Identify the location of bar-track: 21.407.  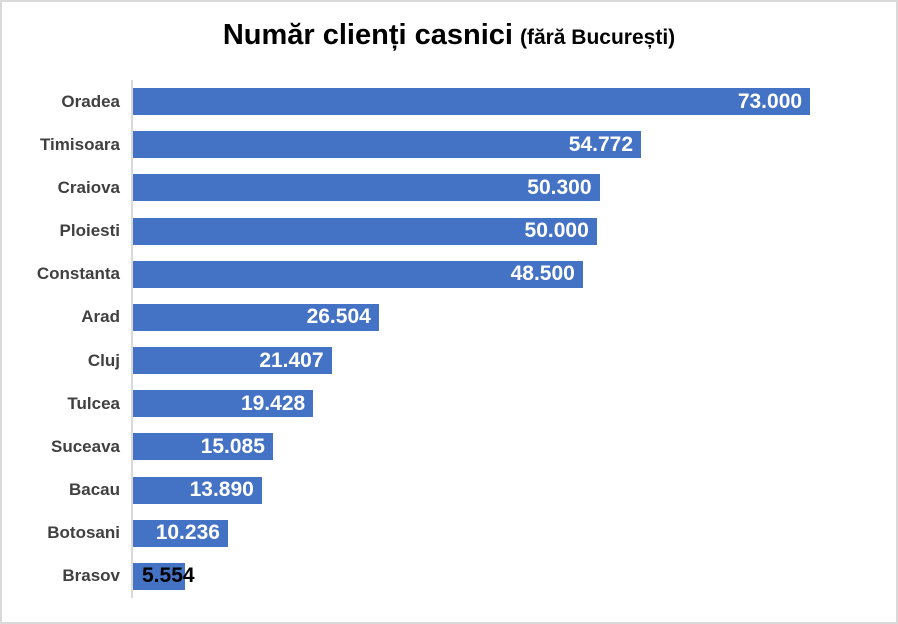
(504, 361).